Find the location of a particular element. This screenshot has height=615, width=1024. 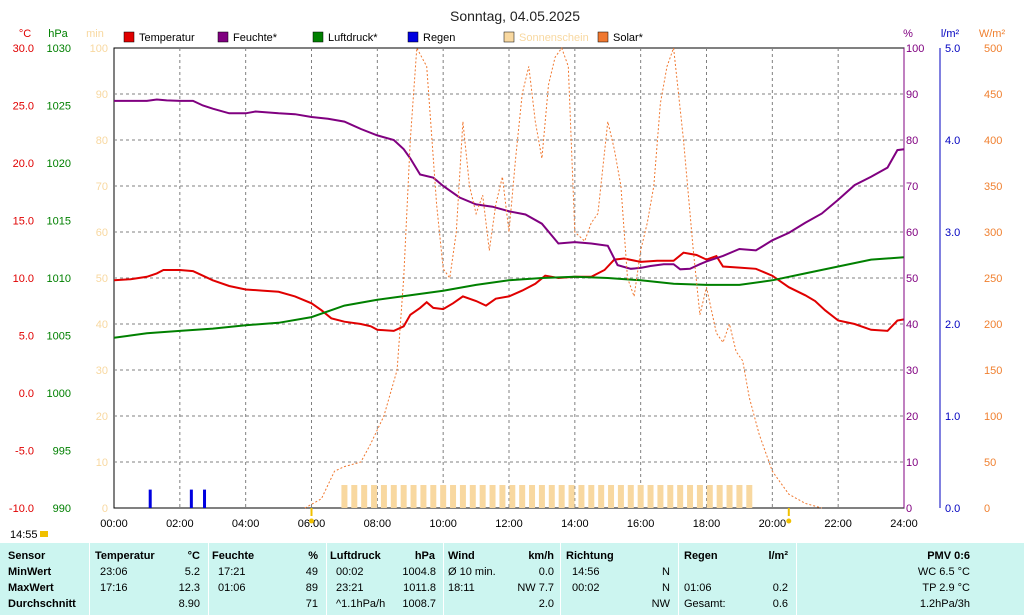

stats-temp-value: 12.3 is located at coordinates (189, 588).